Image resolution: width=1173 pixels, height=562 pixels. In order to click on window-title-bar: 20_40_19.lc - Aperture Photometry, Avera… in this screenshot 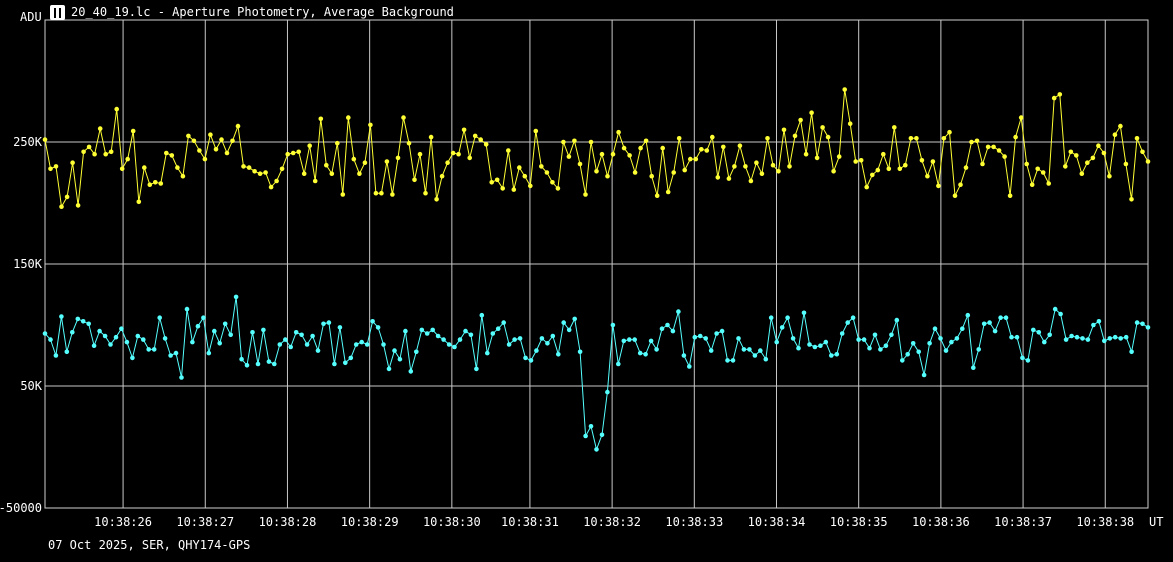, I will do `click(252, 12)`.